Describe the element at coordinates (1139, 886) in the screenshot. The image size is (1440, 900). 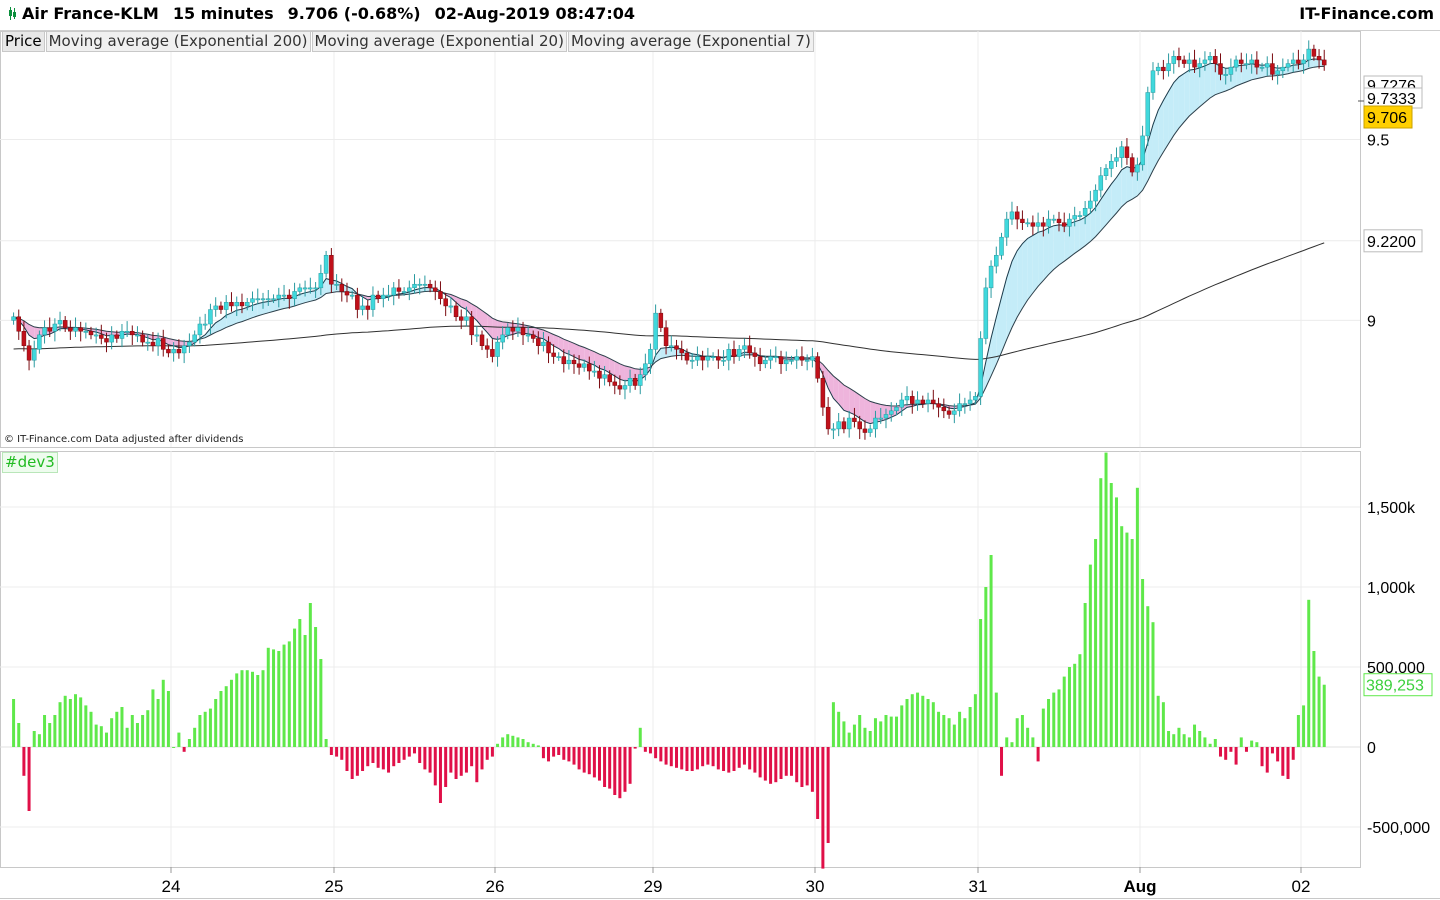
I see `x-tick-label: Aug` at that location.